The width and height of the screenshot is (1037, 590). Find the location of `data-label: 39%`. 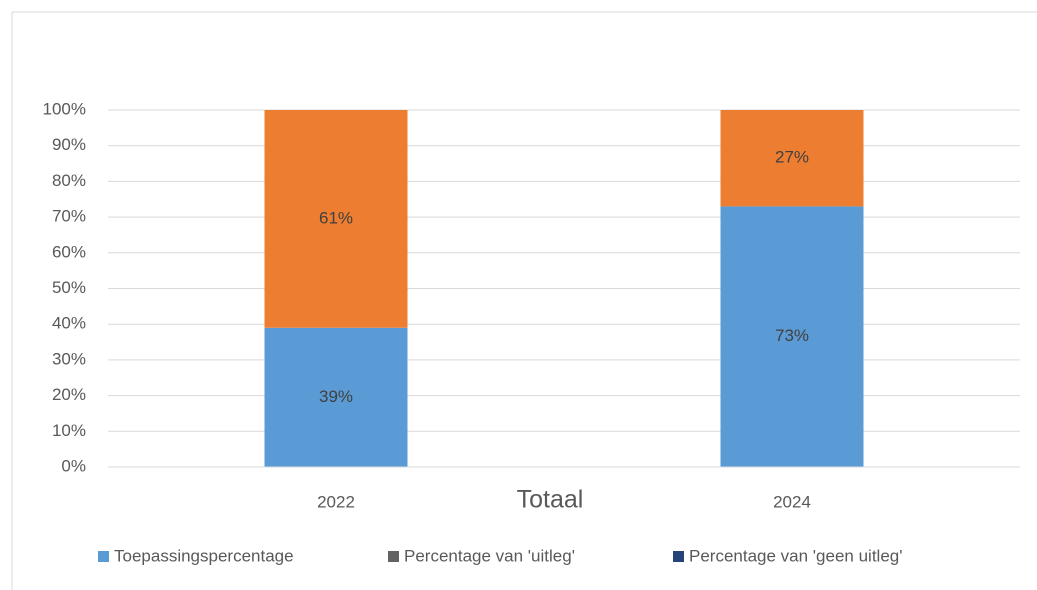

data-label: 39% is located at coordinates (336, 396).